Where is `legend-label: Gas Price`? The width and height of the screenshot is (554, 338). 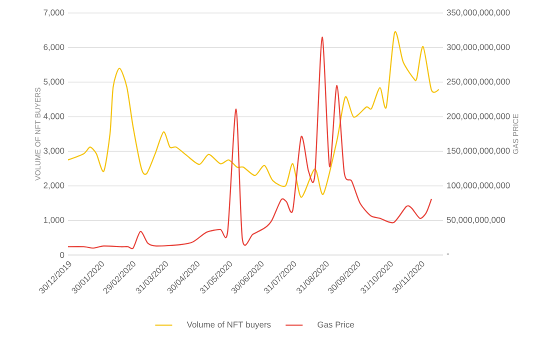 legend-label: Gas Price is located at coordinates (336, 324).